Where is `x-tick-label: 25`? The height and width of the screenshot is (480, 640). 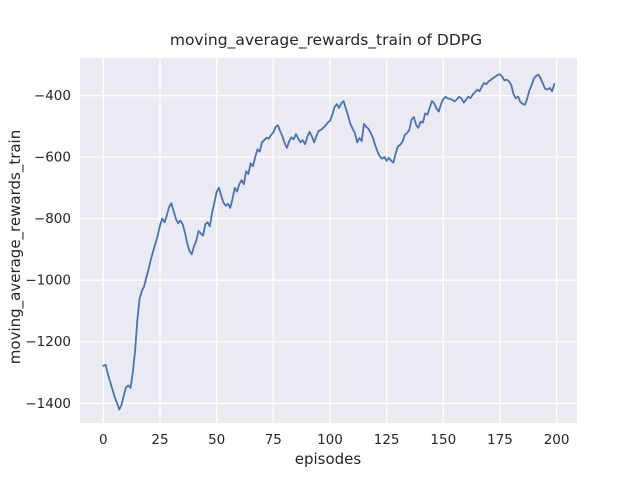 x-tick-label: 25 is located at coordinates (159, 440).